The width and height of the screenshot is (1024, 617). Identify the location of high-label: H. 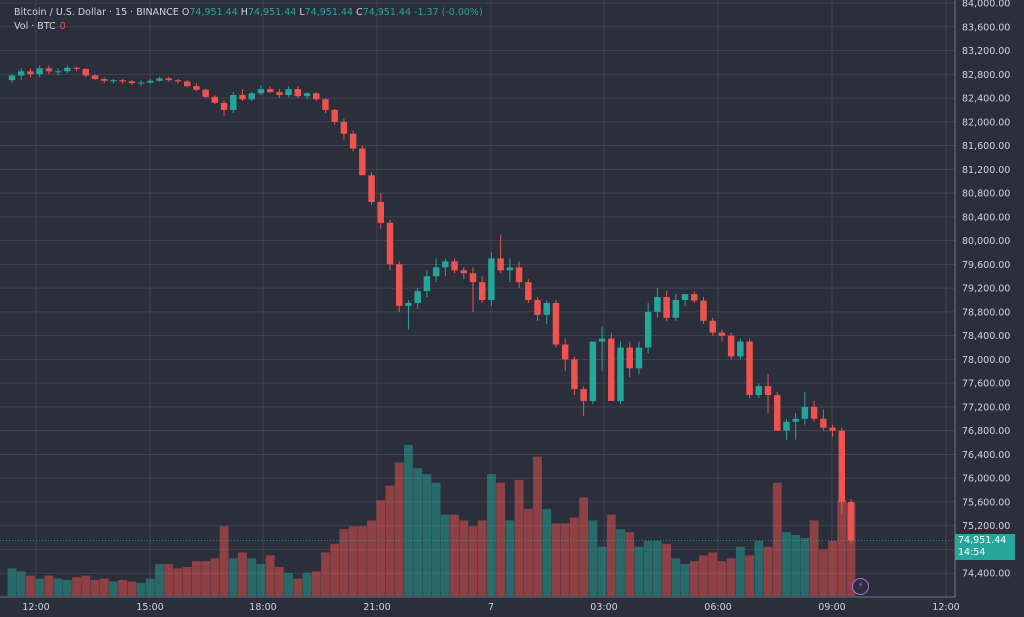
(244, 12).